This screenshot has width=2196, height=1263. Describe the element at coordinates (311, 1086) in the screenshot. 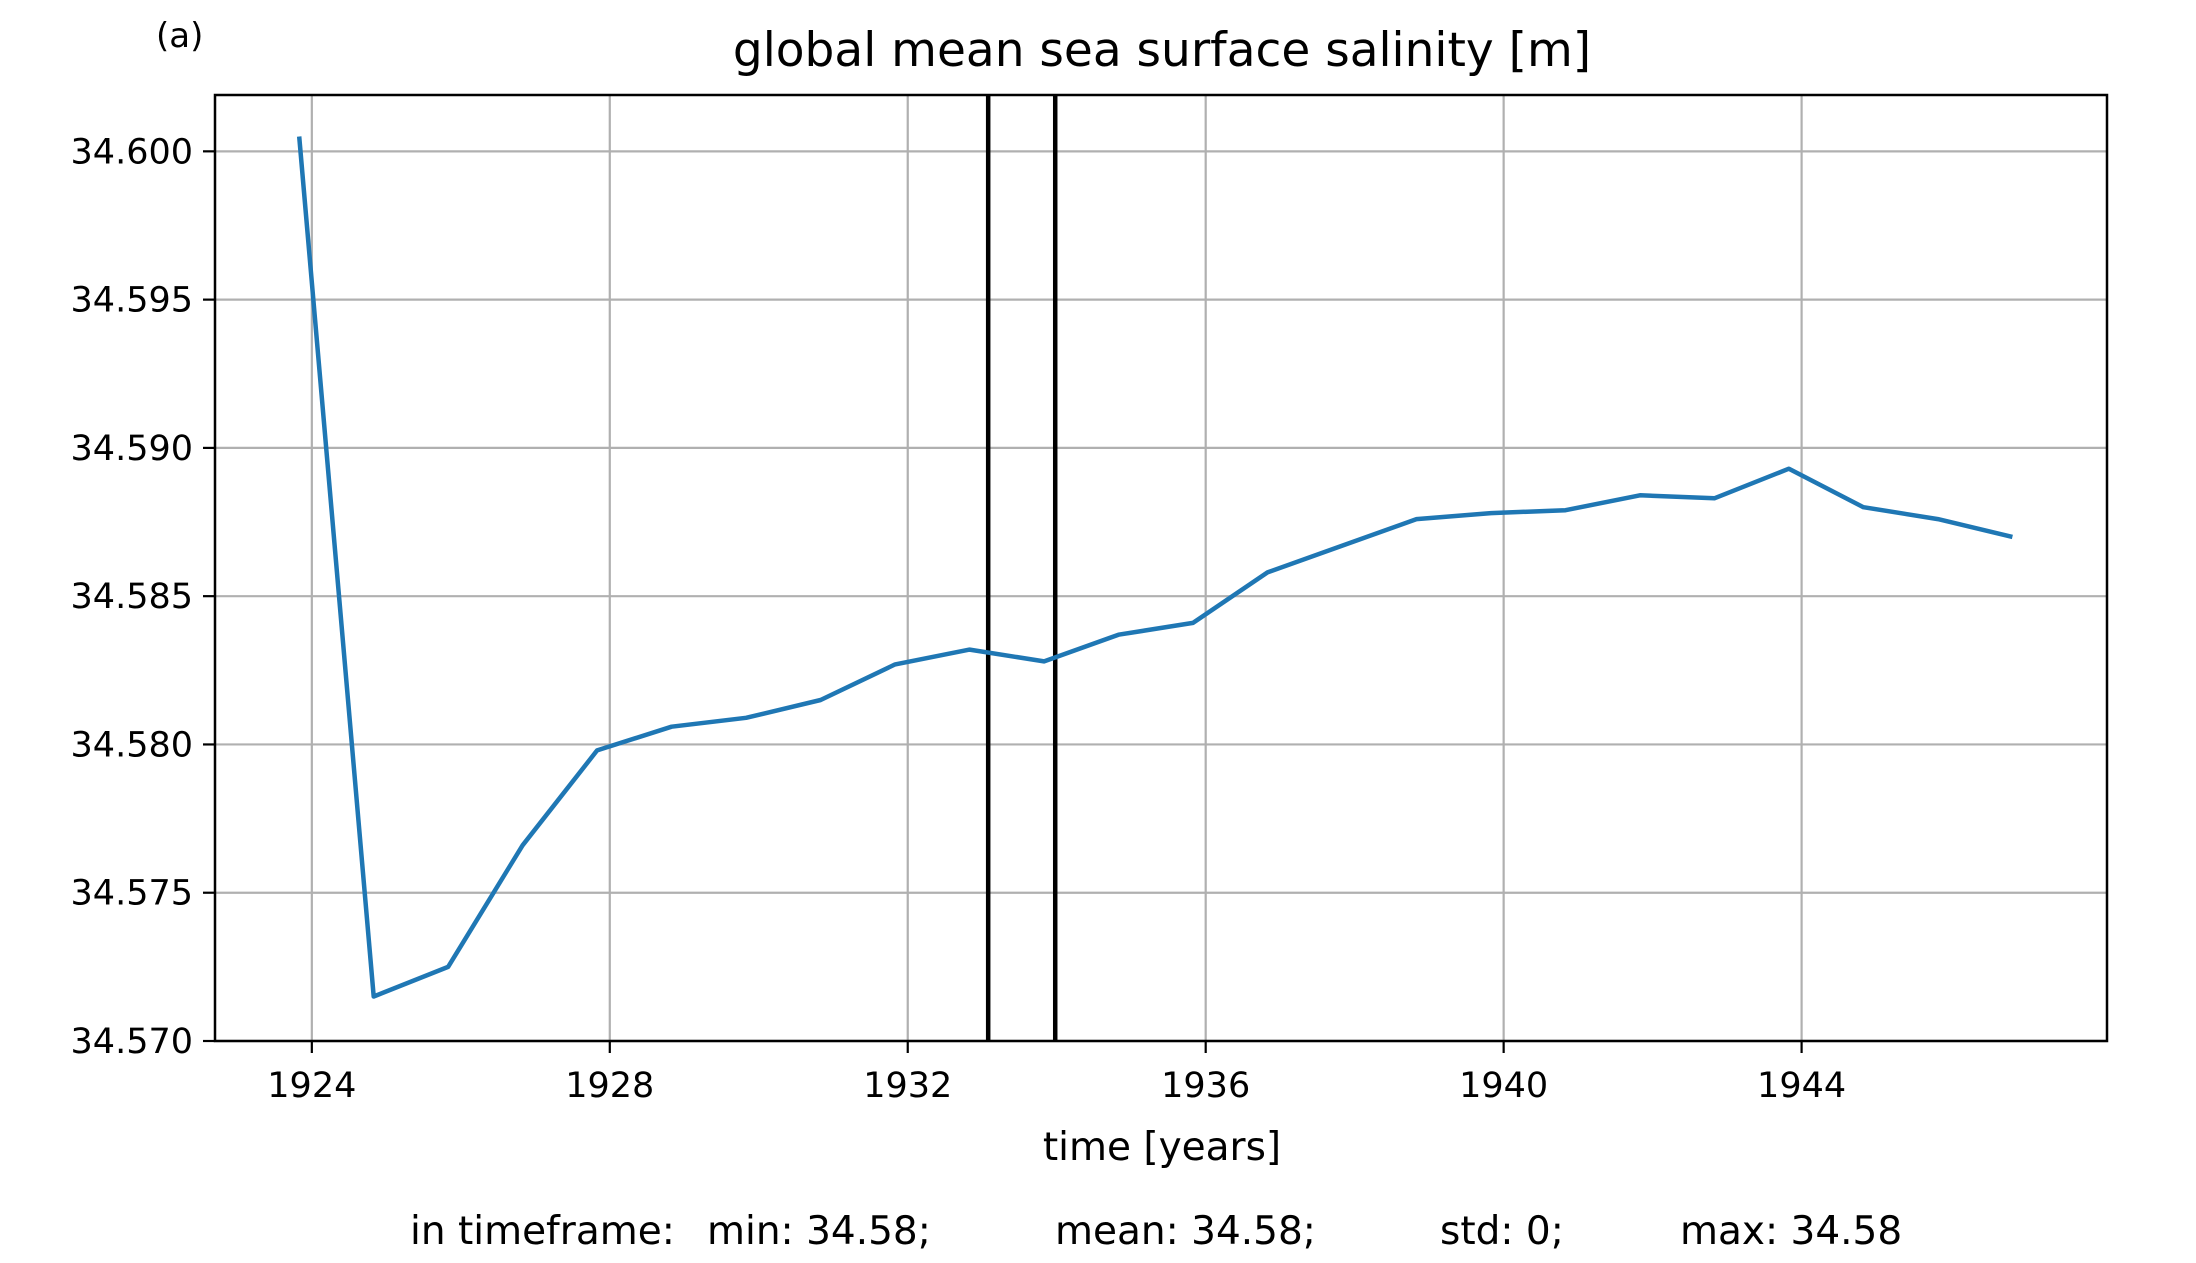

I see `x-tick-label: 1924` at that location.